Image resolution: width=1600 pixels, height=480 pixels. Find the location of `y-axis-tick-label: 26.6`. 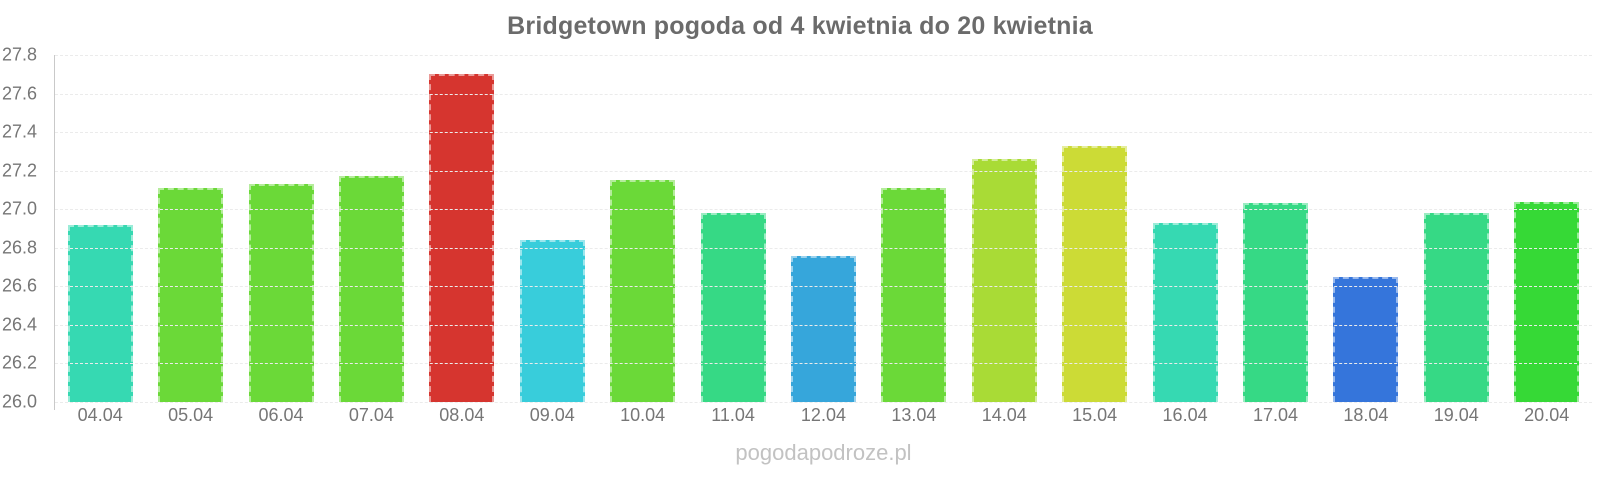

y-axis-tick-label: 26.6 is located at coordinates (19, 285).